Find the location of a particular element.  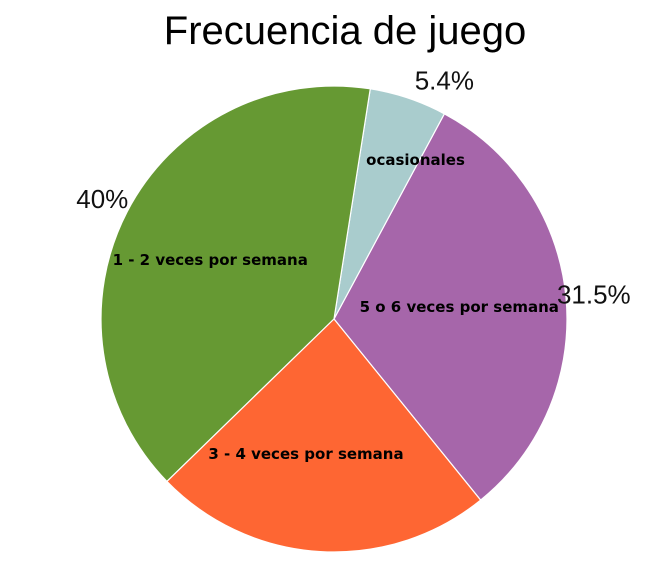

slice-percent-ocasionales: 5.4% is located at coordinates (444, 81).